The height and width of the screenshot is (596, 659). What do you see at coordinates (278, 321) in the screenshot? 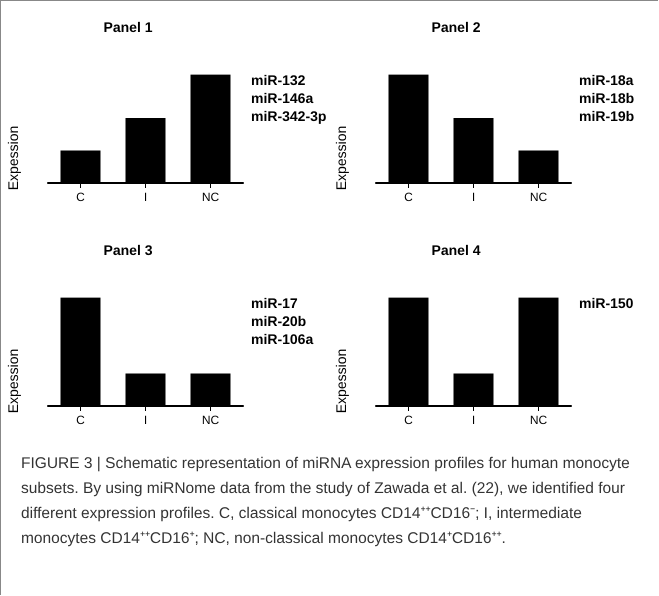
I see `text: miR-20b` at bounding box center [278, 321].